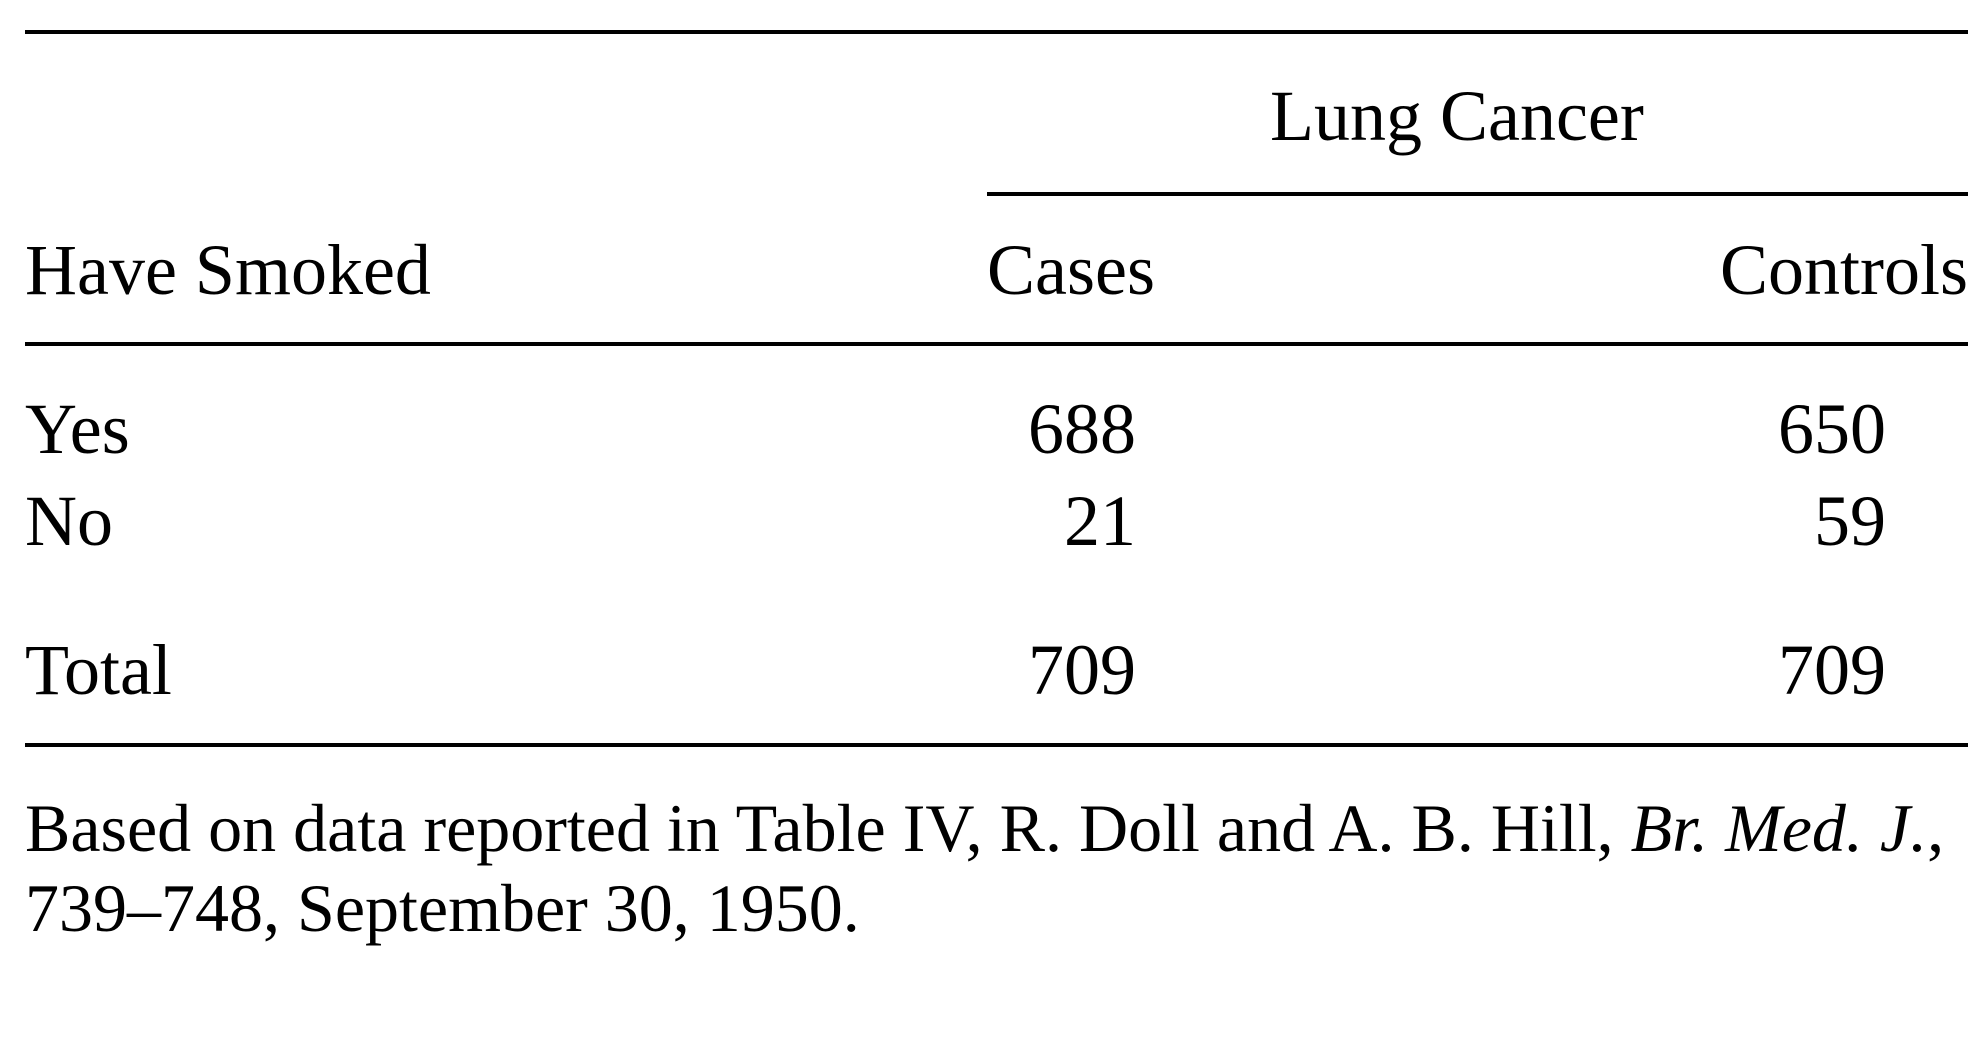 This screenshot has width=1982, height=1046. What do you see at coordinates (98, 670) in the screenshot?
I see `total-label: Total` at bounding box center [98, 670].